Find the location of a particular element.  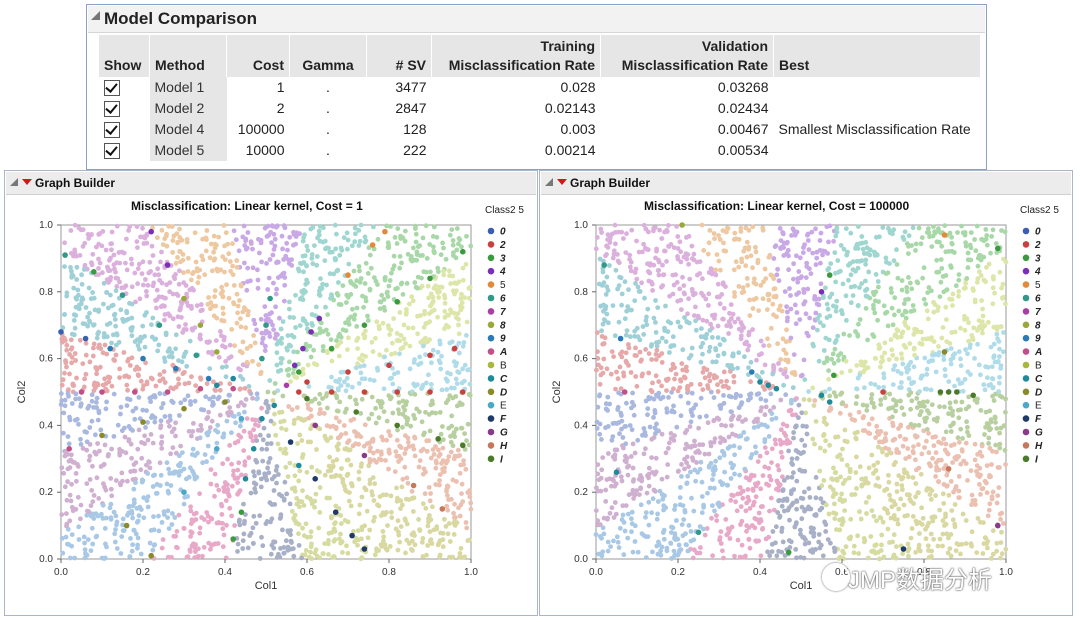

legend-label: B is located at coordinates (503, 366).